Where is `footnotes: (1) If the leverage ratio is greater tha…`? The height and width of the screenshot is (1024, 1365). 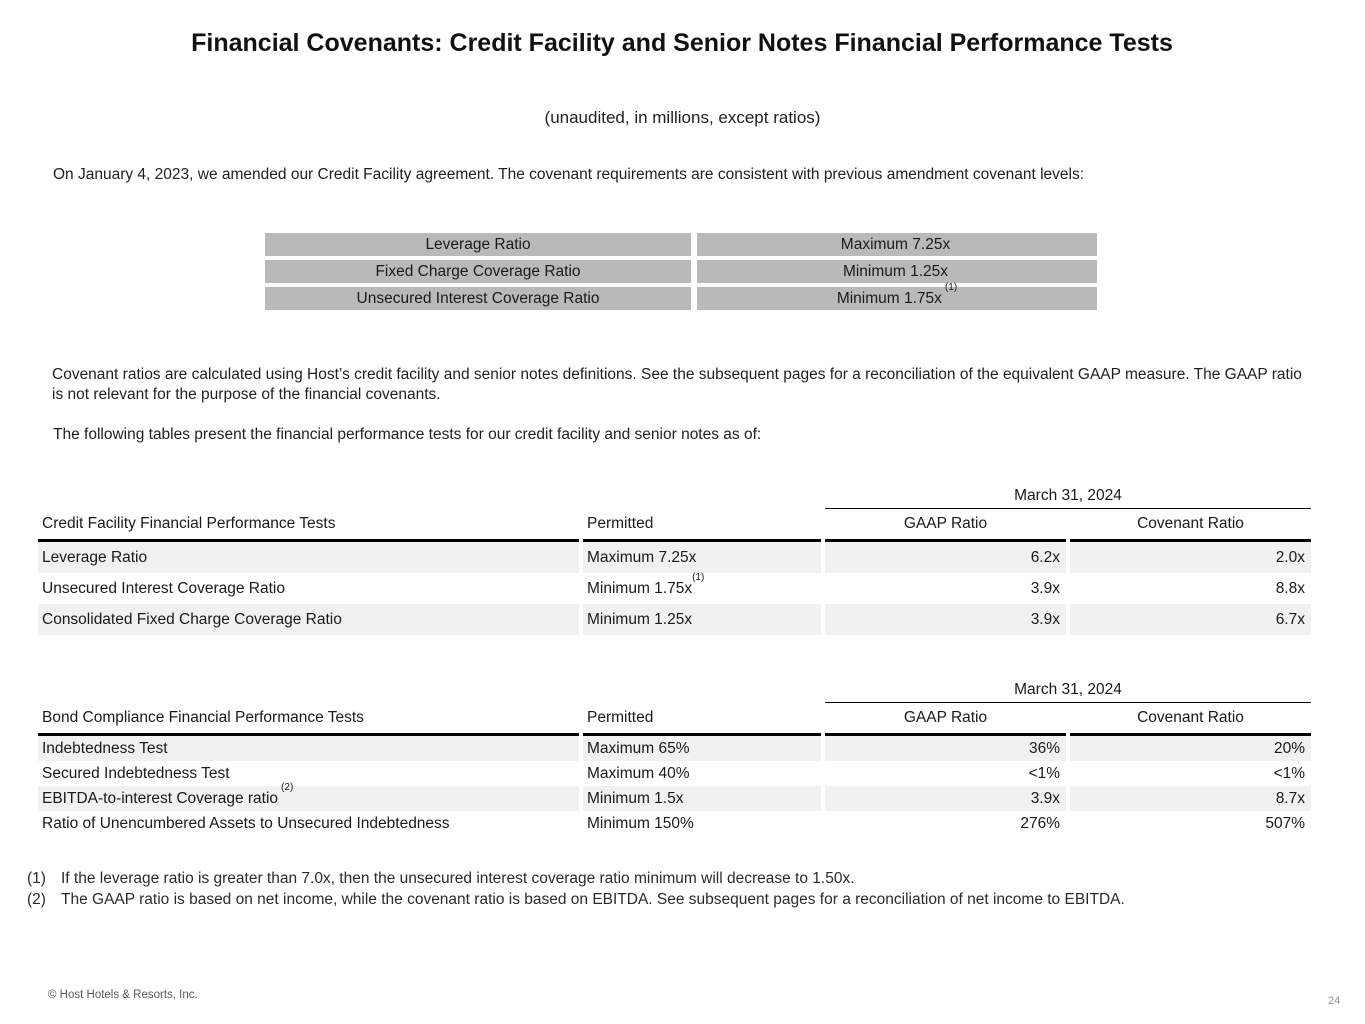 footnotes: (1) If the leverage ratio is greater tha… is located at coordinates (677, 889).